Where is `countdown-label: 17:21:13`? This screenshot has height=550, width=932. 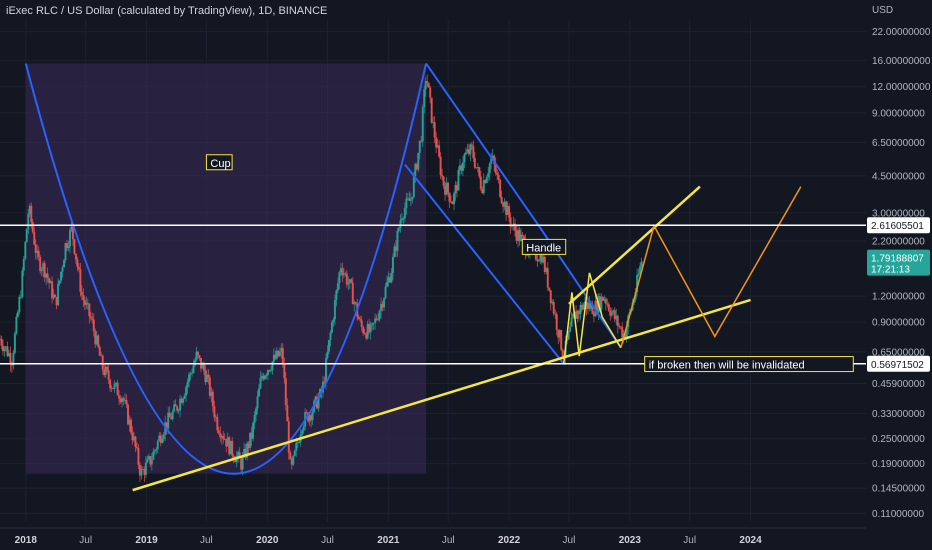
countdown-label: 17:21:13 is located at coordinates (890, 270).